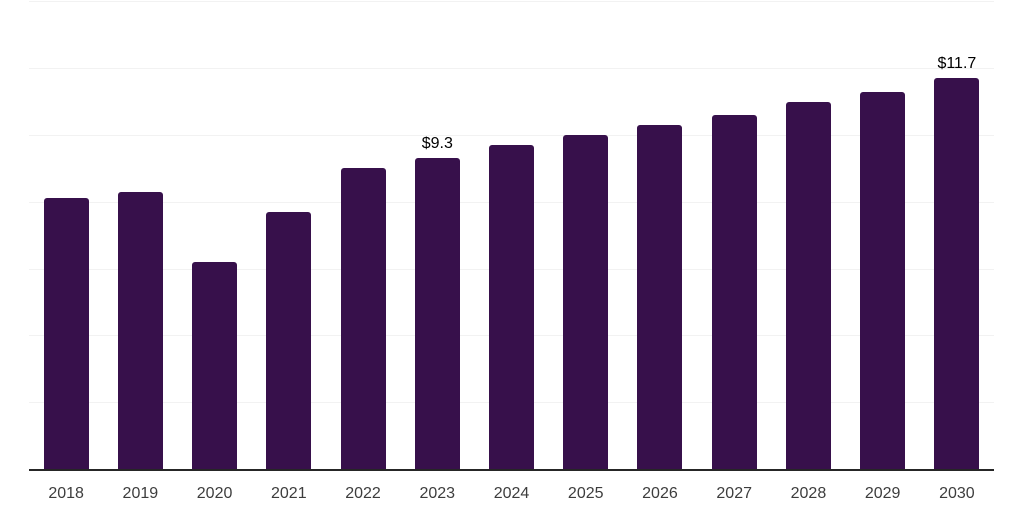 This screenshot has width=1024, height=512. I want to click on x-tick-label-2021: 2021, so click(289, 493).